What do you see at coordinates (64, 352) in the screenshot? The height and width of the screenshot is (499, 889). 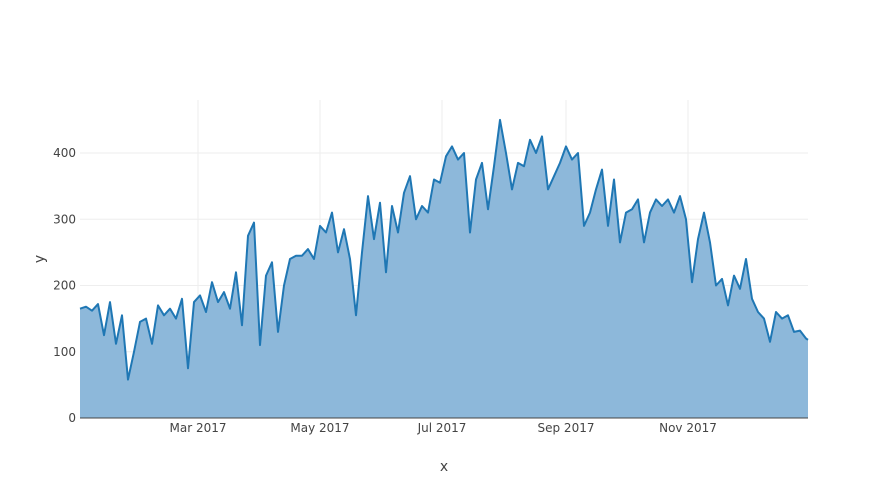 I see `y-tick-label: 100` at bounding box center [64, 352].